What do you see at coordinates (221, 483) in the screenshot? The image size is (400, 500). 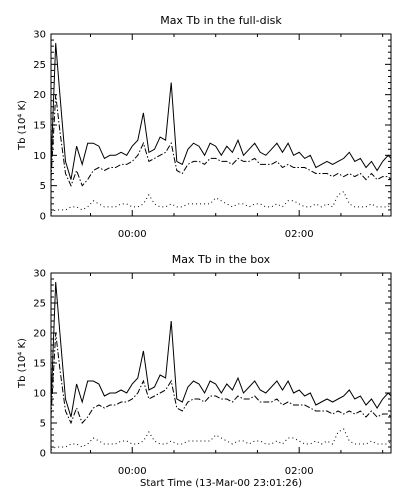 I see `x-axis-label: Start Time (13-Mar-00 23:01:26)` at bounding box center [221, 483].